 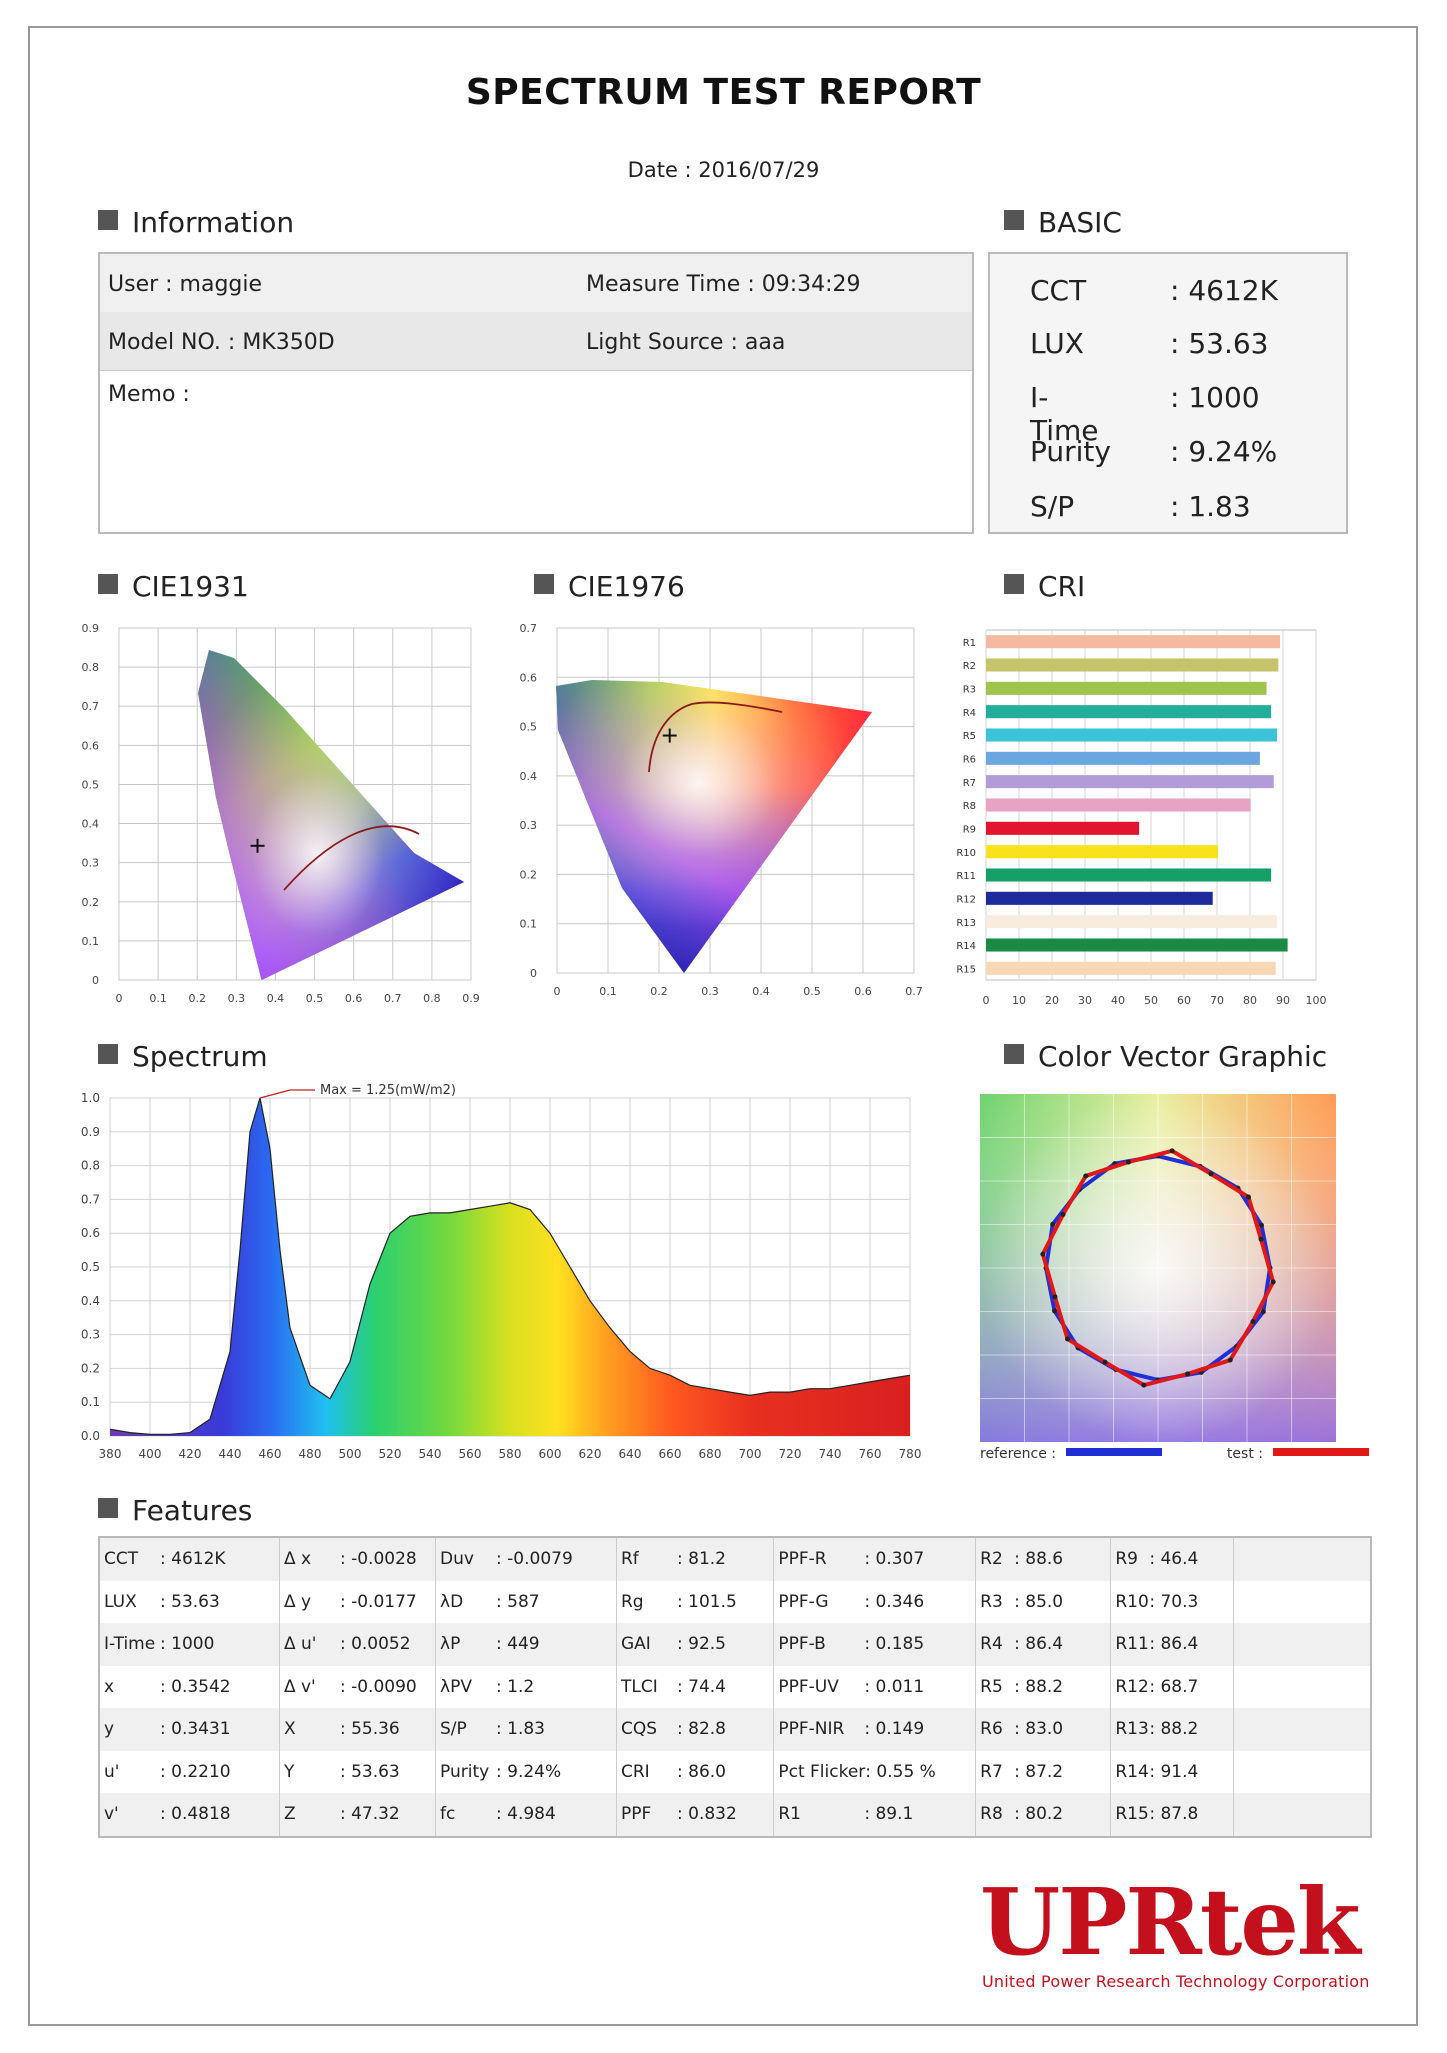 What do you see at coordinates (1133, 642) in the screenshot?
I see `cri-bar-R1` at bounding box center [1133, 642].